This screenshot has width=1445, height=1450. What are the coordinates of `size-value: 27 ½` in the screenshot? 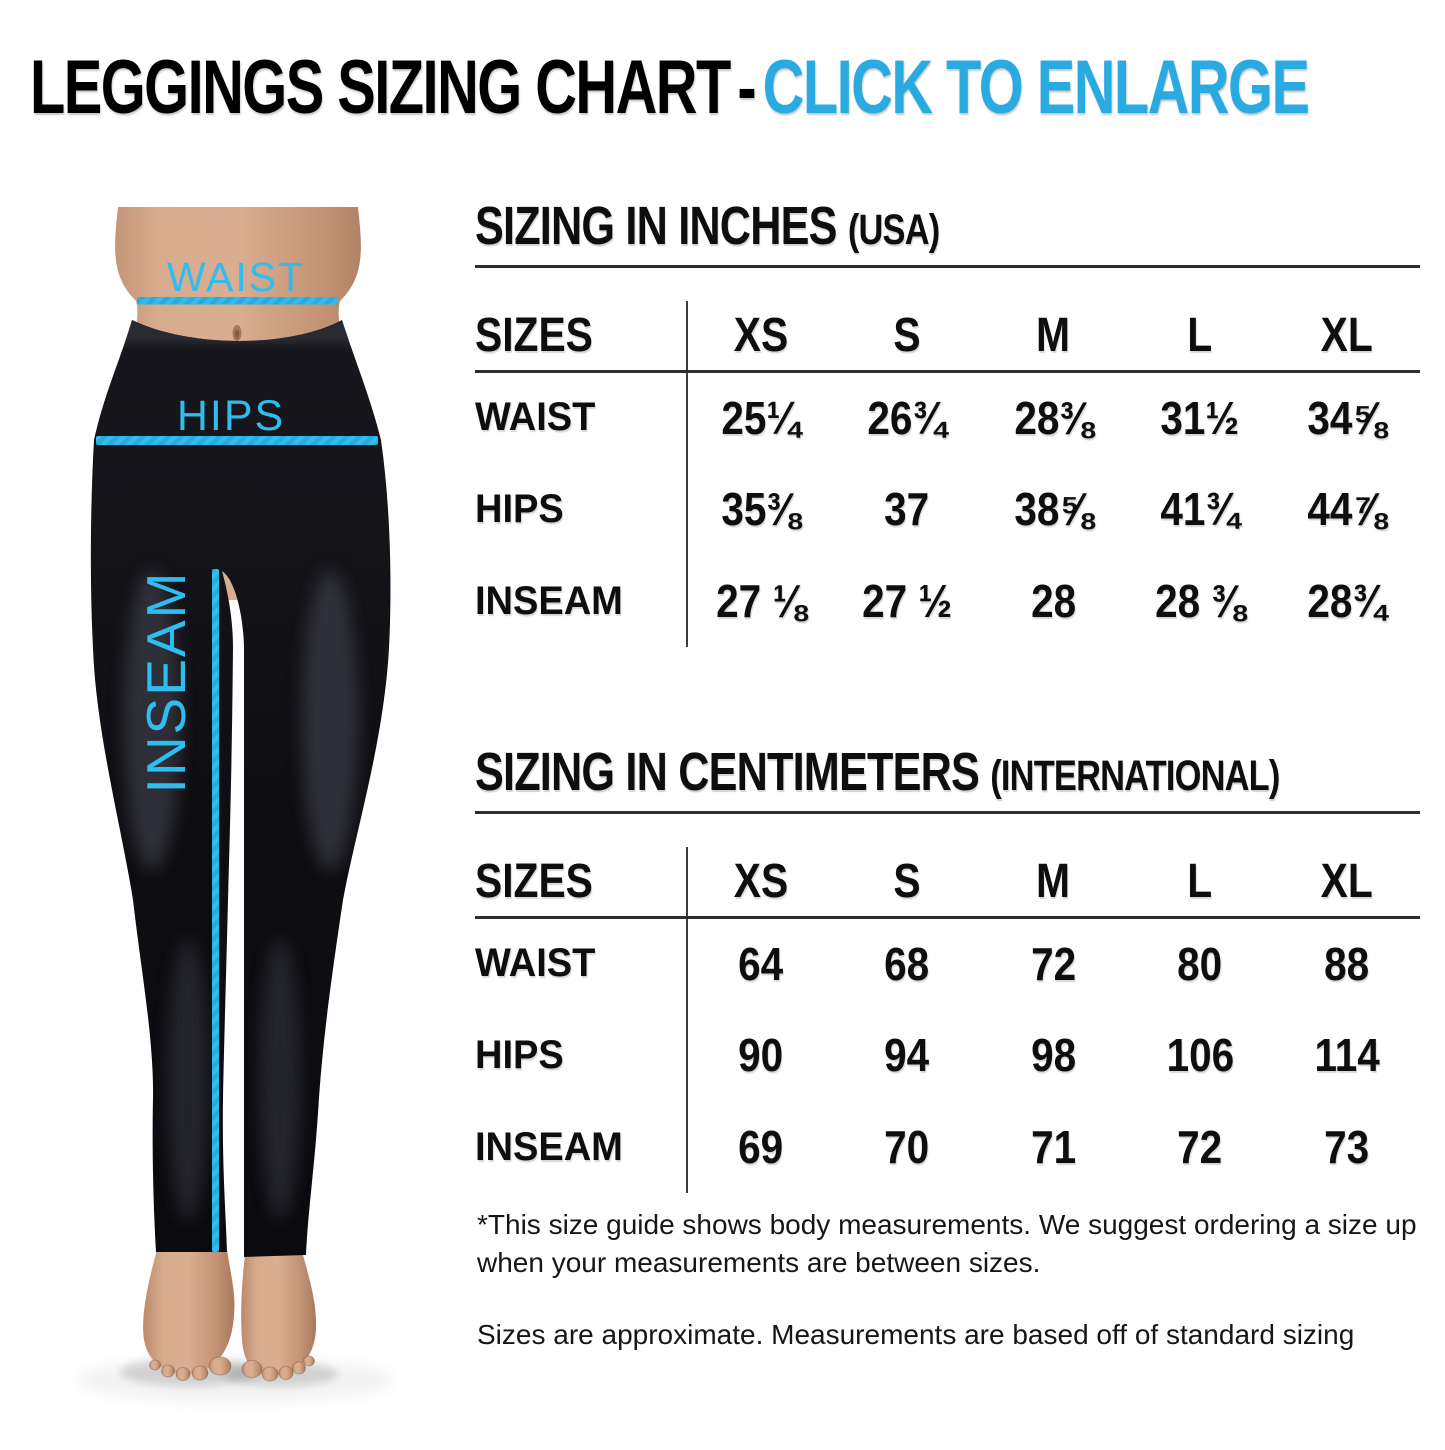 It's located at (906, 601).